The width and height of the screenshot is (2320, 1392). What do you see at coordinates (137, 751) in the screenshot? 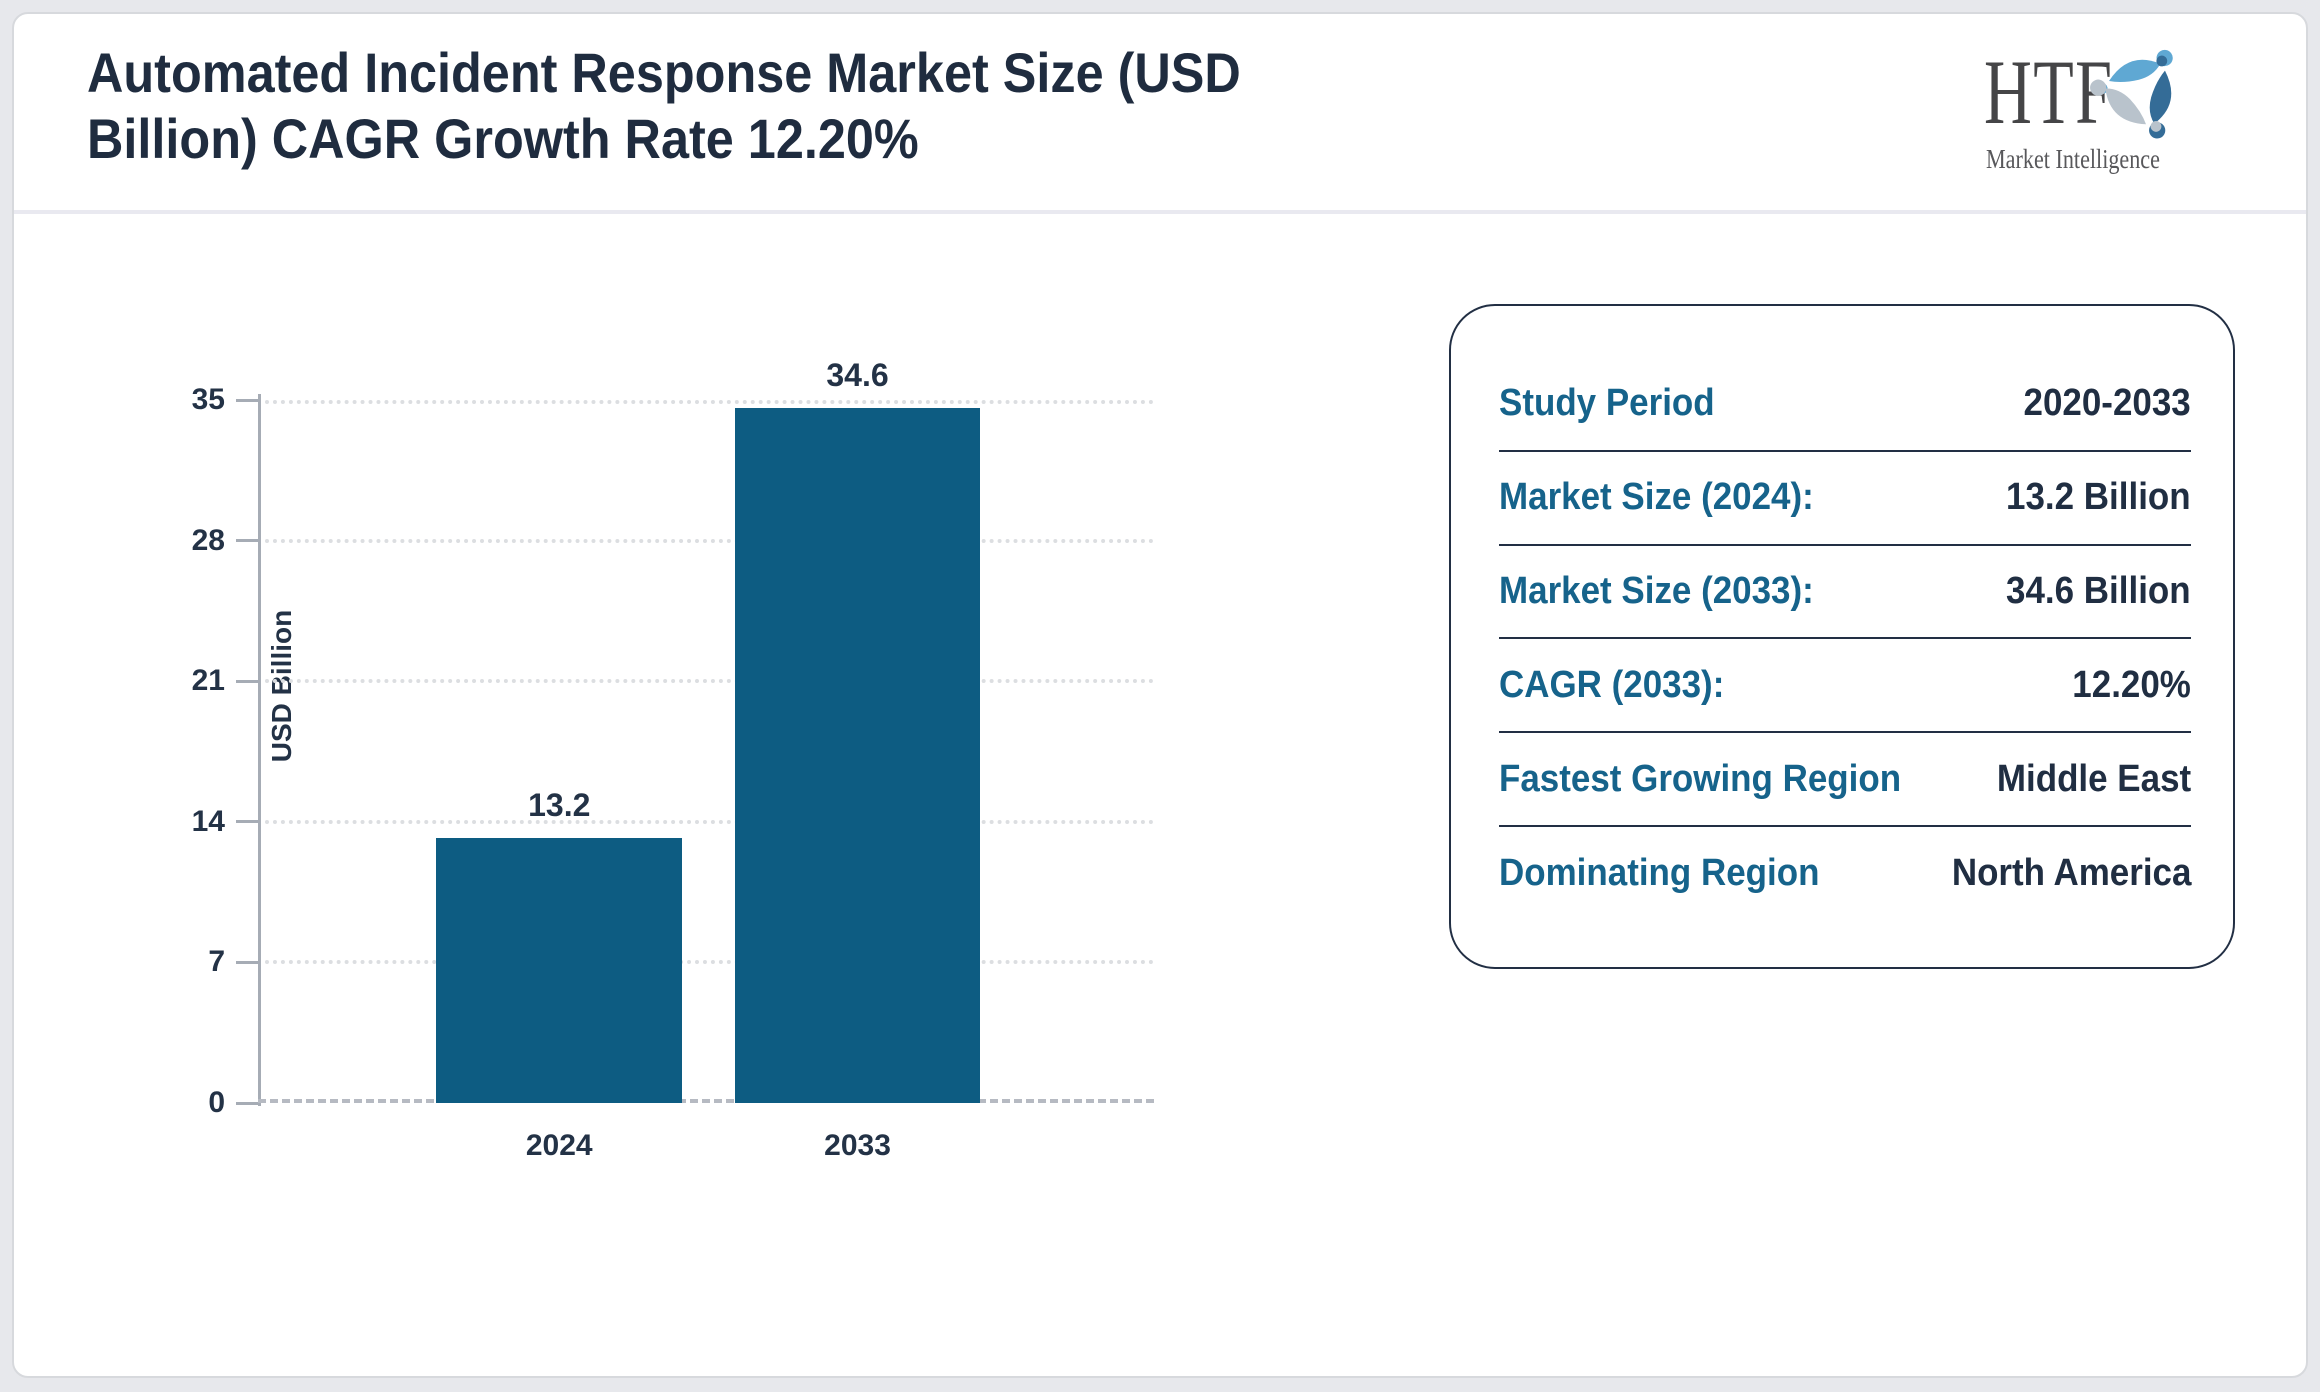
I see `y-axis: 0 7 14 21 28 35` at bounding box center [137, 751].